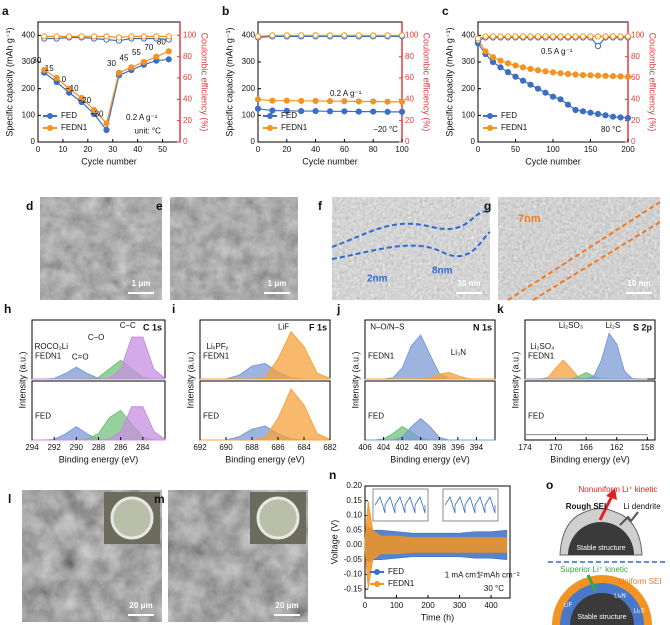 The image size is (670, 625). I want to click on y2-tick-label: 100, so click(190, 34).